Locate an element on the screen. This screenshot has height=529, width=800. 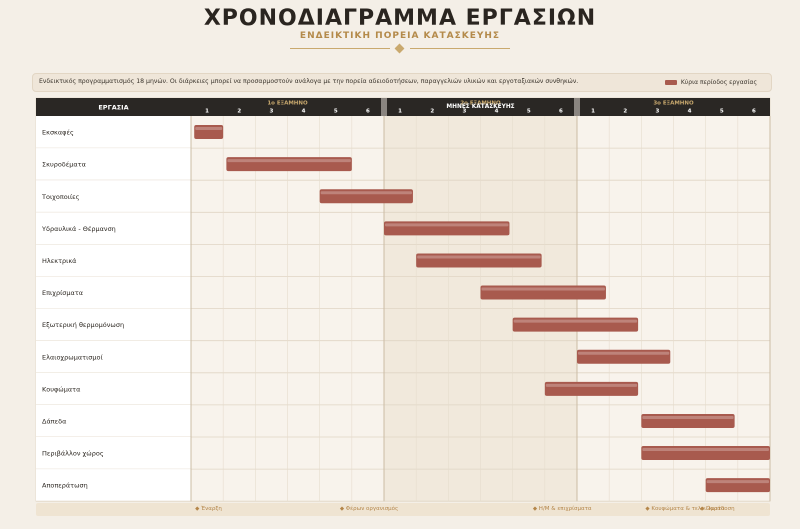
task-label: Κουφώματα is located at coordinates (61, 389).